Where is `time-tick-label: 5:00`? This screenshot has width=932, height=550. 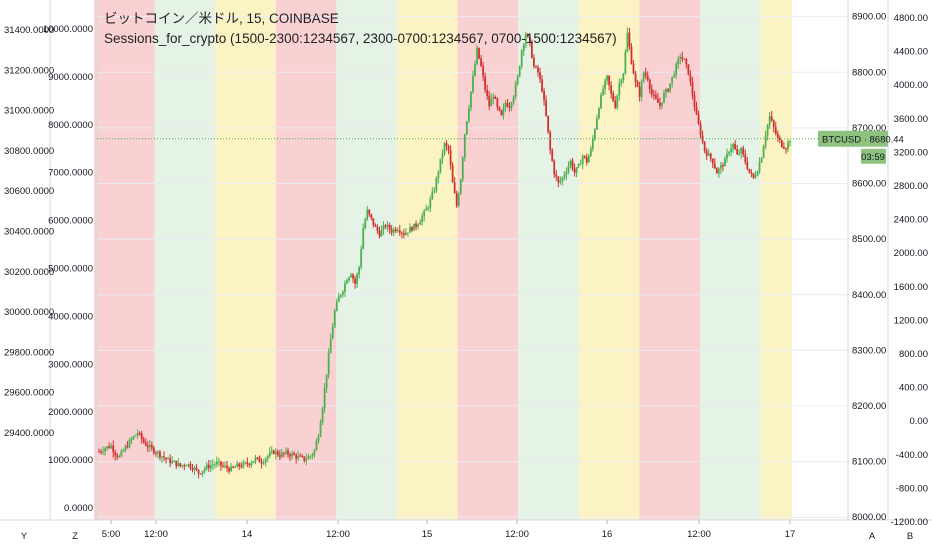
time-tick-label: 5:00 is located at coordinates (111, 534).